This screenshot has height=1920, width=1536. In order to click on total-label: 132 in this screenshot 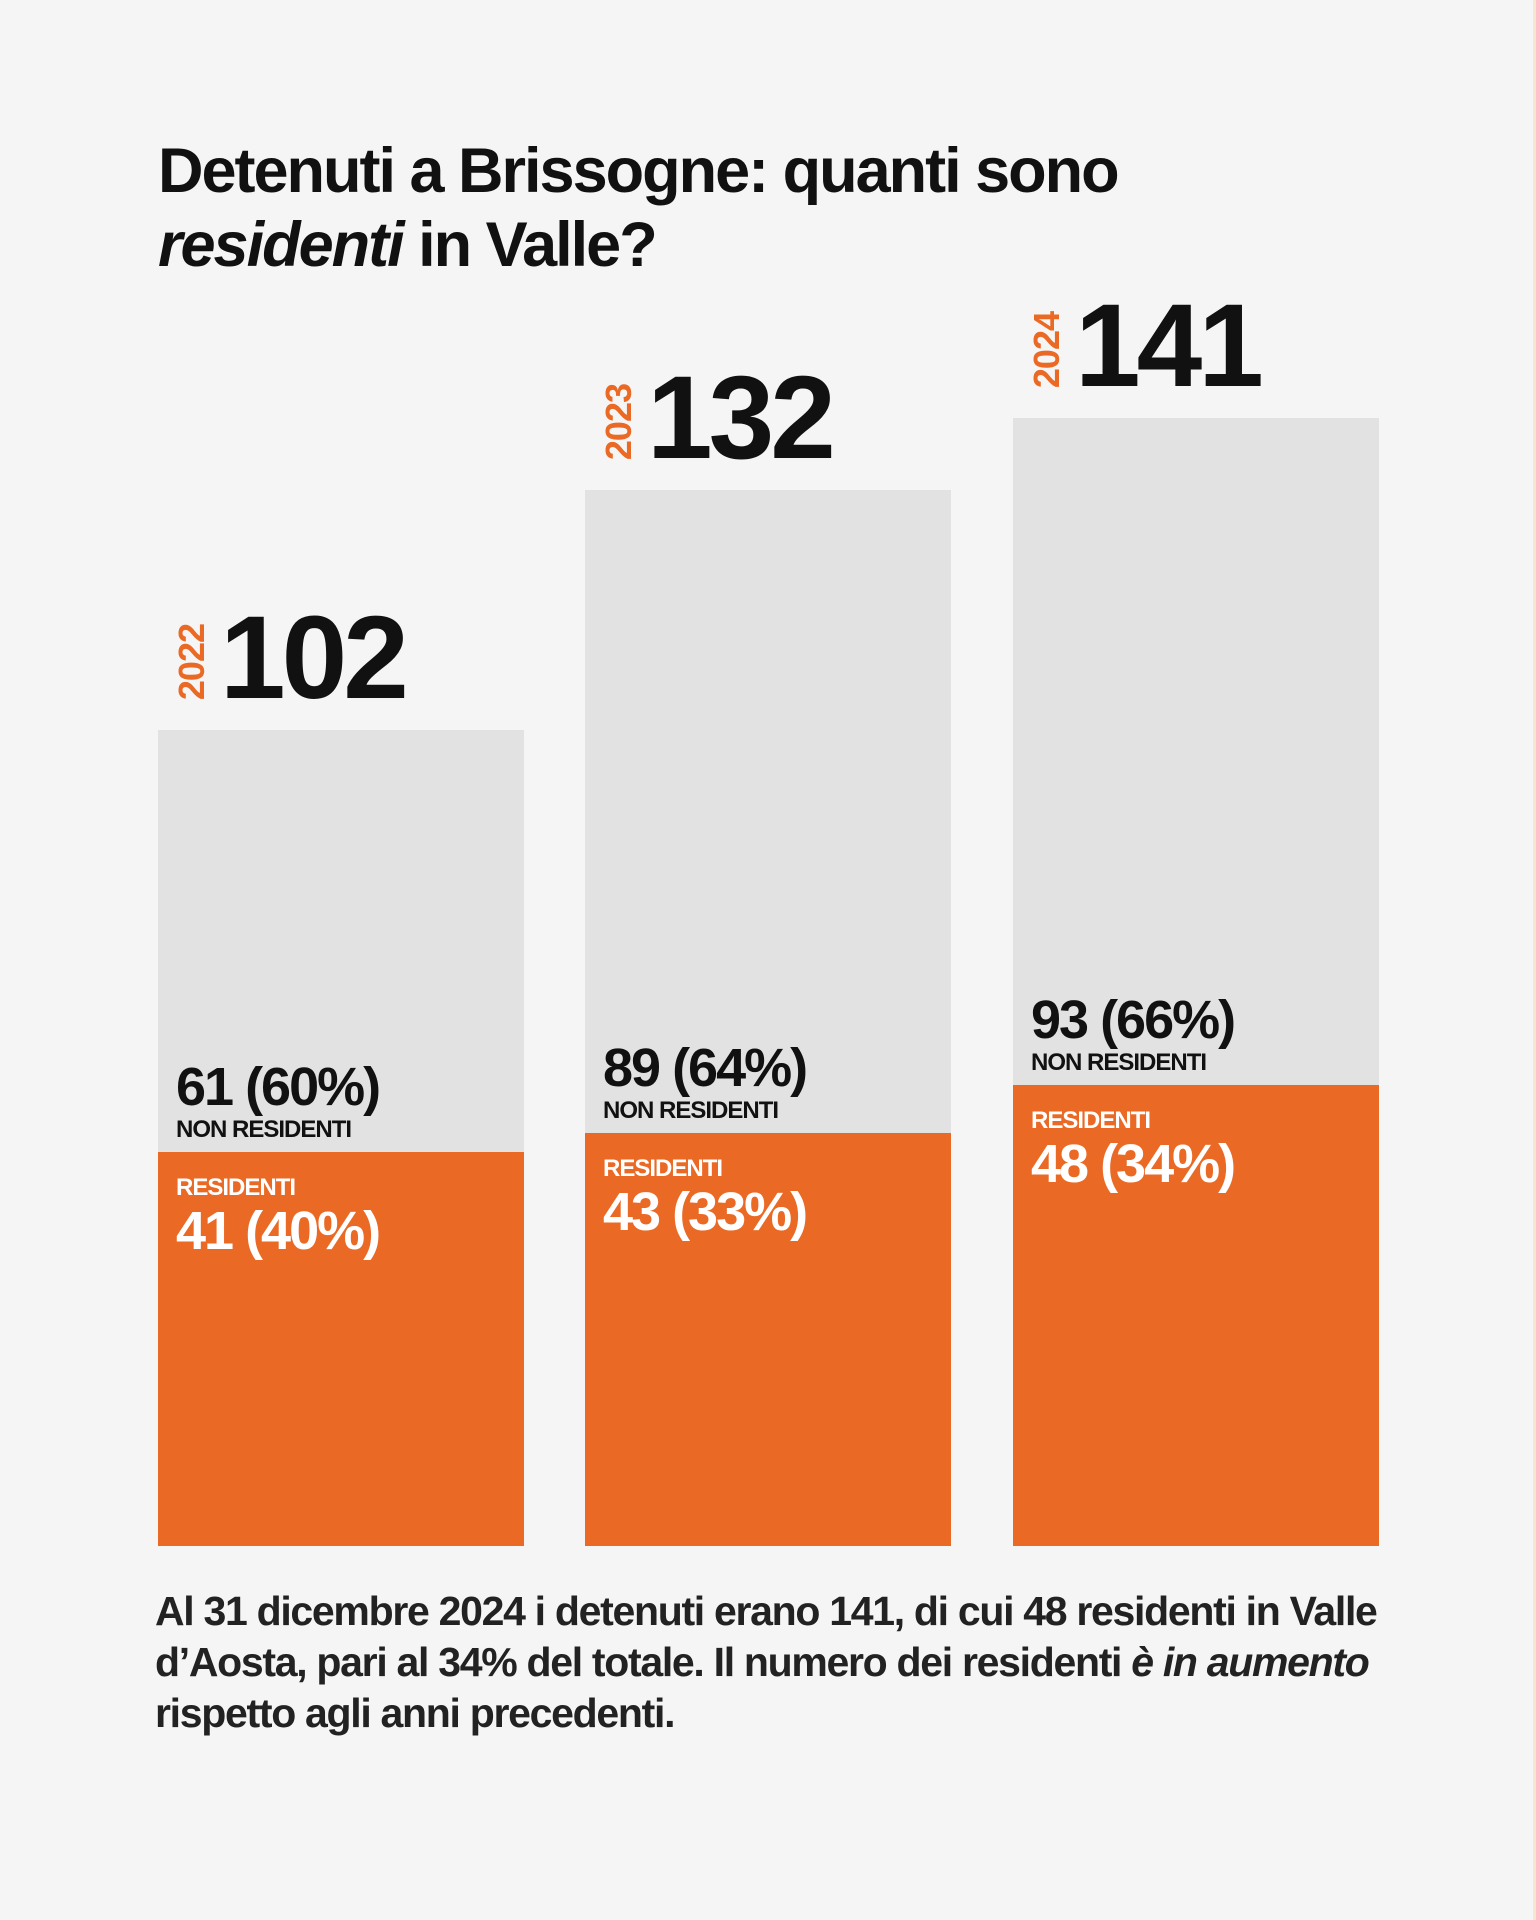, I will do `click(741, 418)`.